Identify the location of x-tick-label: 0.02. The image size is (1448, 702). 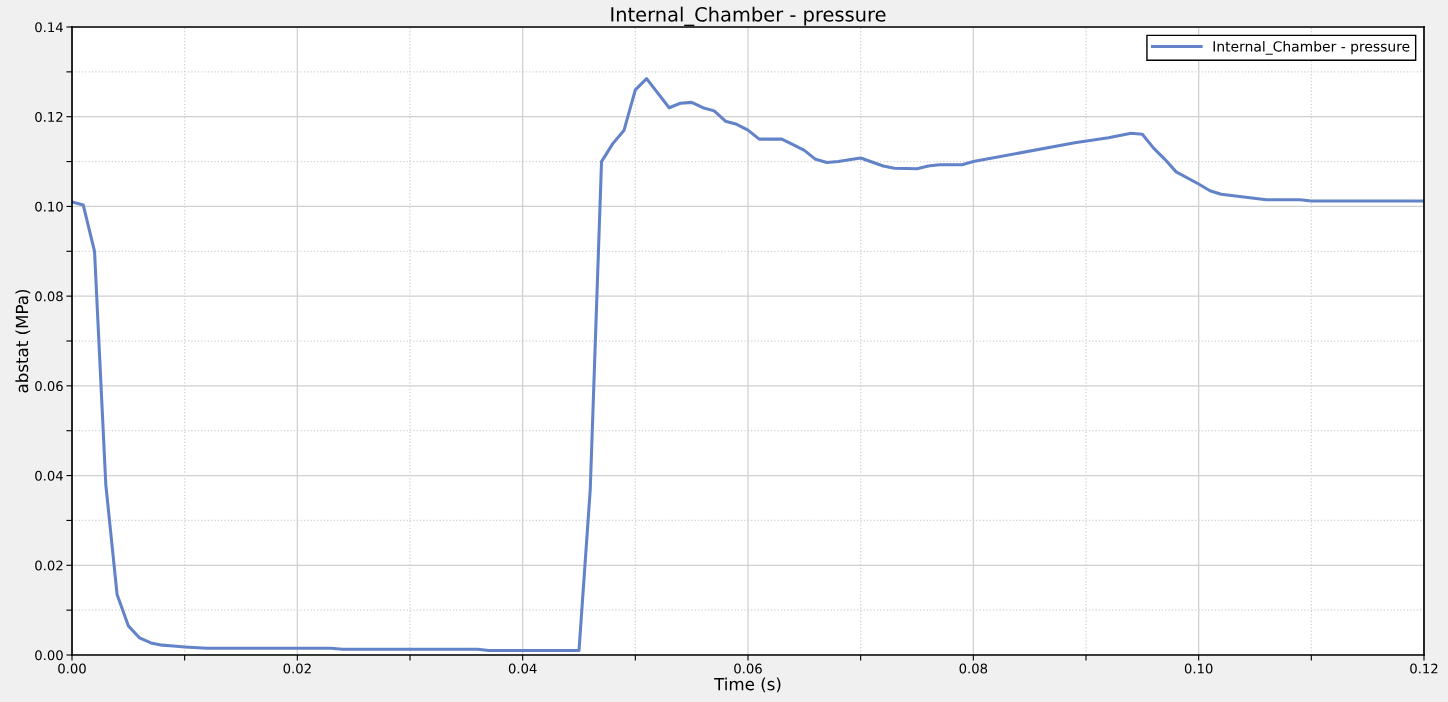
(297, 668).